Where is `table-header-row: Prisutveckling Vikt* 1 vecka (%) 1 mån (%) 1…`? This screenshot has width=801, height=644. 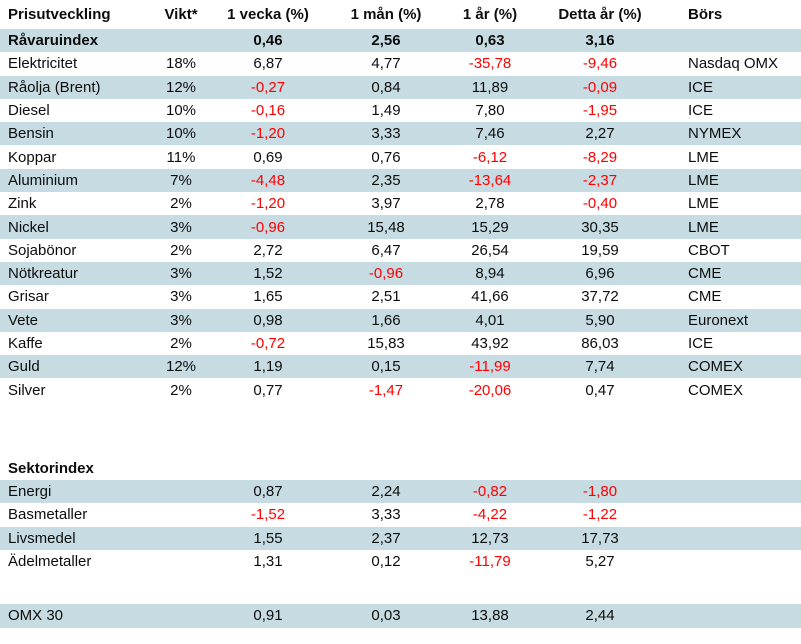
table-header-row: Prisutveckling Vikt* 1 vecka (%) 1 mån (%) 1… is located at coordinates (400, 14).